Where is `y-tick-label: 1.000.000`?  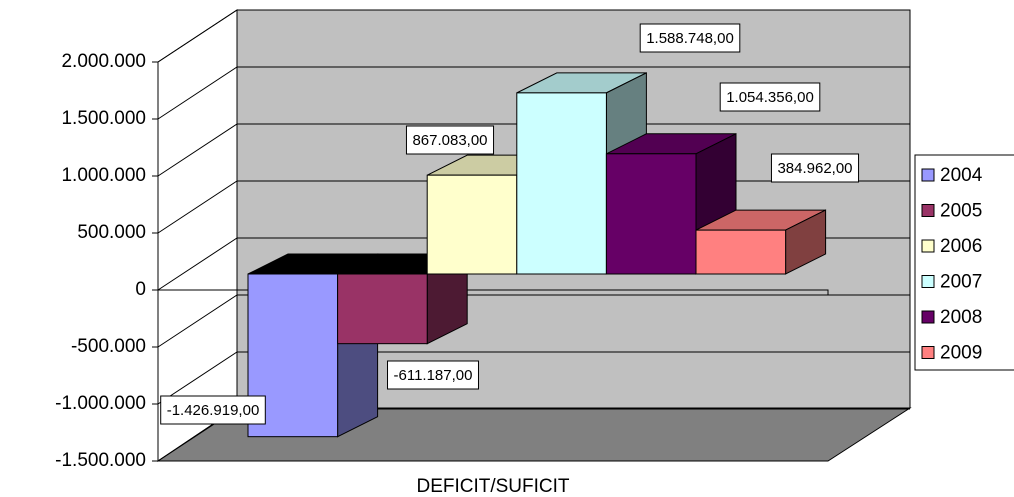 y-tick-label: 1.000.000 is located at coordinates (103, 175).